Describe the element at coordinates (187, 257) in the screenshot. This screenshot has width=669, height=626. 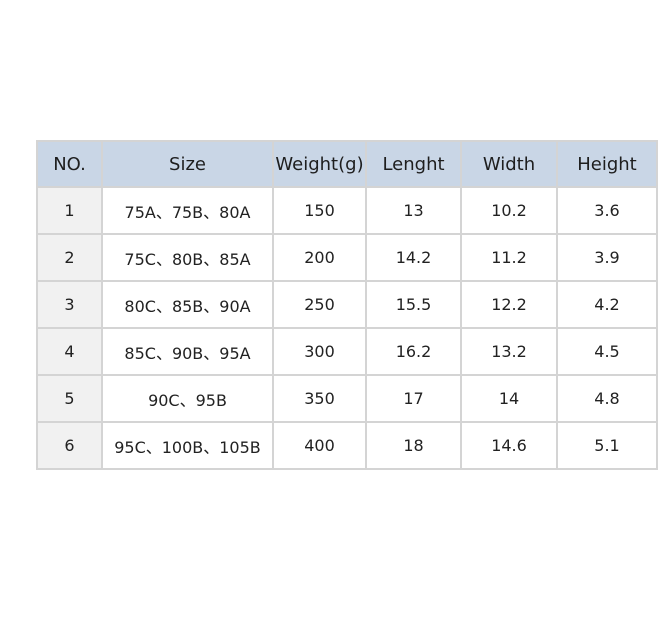
I see `table-cell: 75C、80B、85A` at that location.